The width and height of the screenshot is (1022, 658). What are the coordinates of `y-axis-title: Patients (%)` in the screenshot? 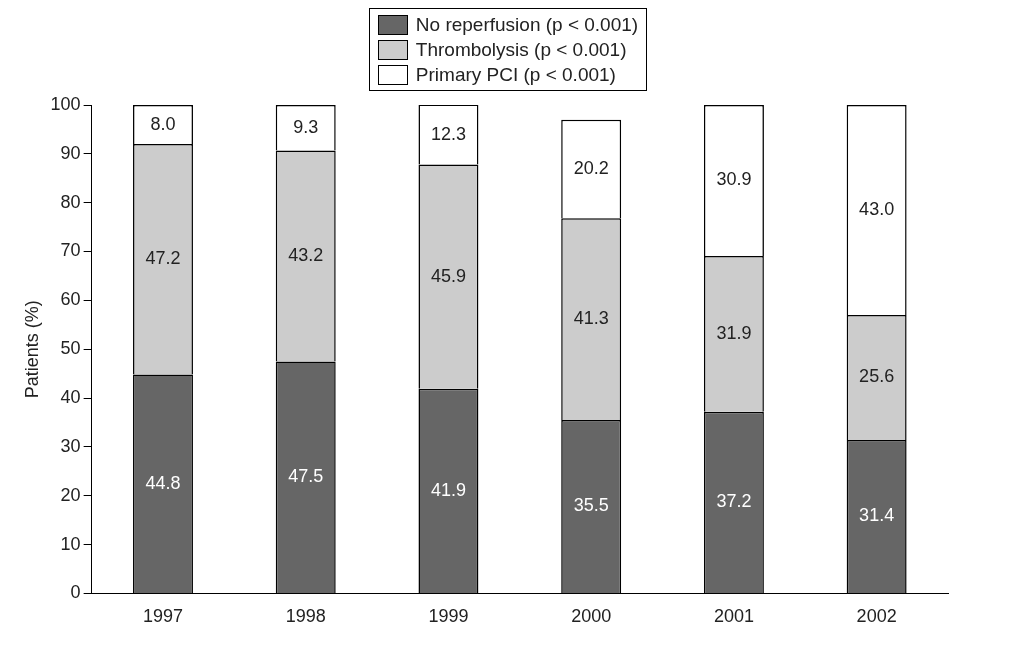 It's located at (31, 349).